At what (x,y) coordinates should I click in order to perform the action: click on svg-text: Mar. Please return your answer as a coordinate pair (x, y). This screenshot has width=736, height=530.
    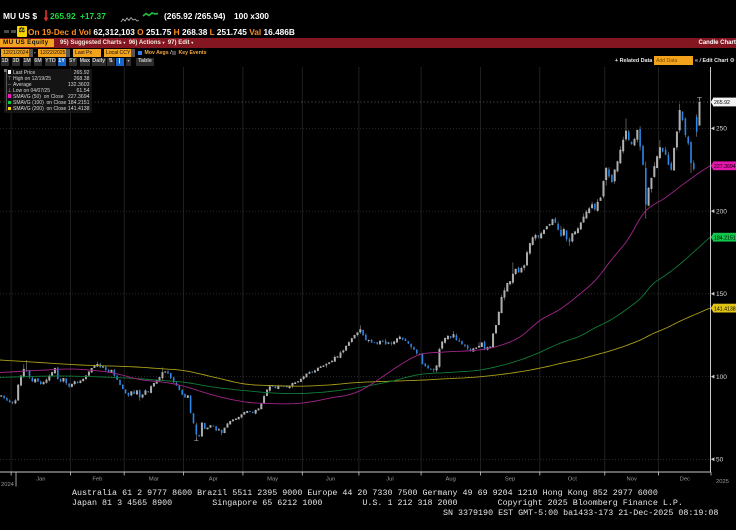
    Looking at the image, I should click on (154, 480).